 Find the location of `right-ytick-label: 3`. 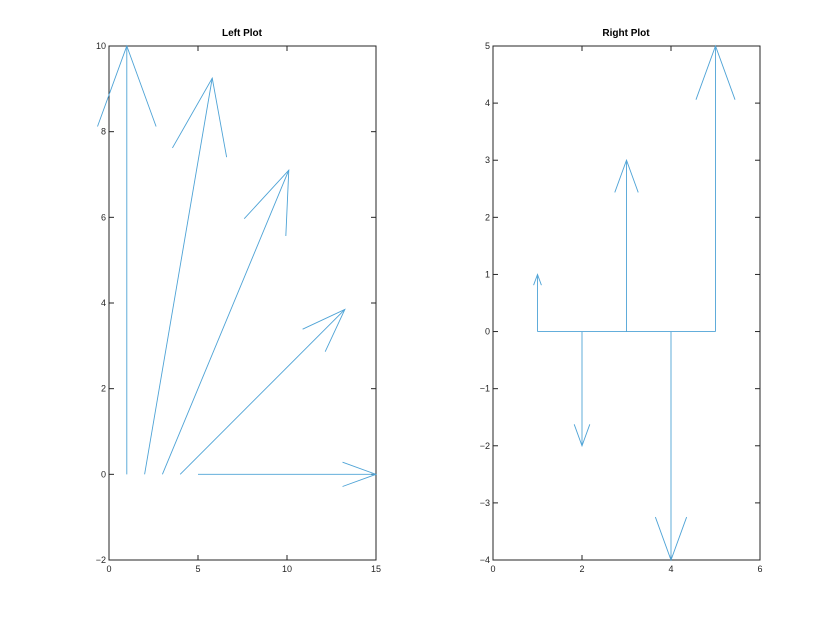

right-ytick-label: 3 is located at coordinates (487, 160).